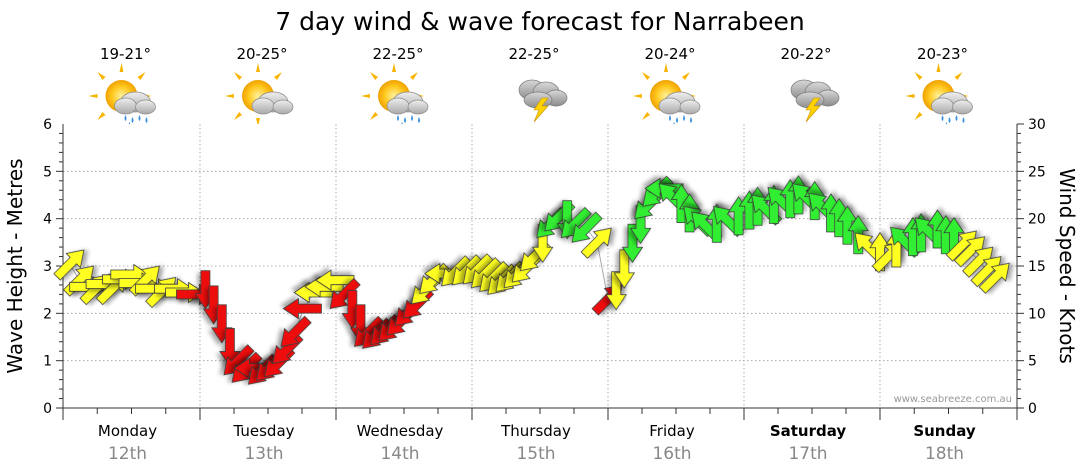  I want to click on y-left-tick-label: 5, so click(47, 172).